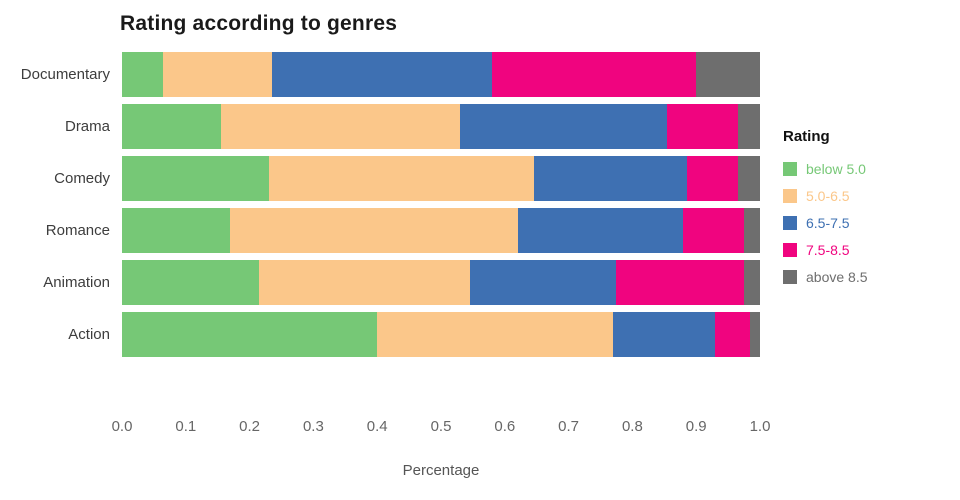 This screenshot has width=960, height=500. What do you see at coordinates (837, 276) in the screenshot?
I see `legend-label: above 8.5` at bounding box center [837, 276].